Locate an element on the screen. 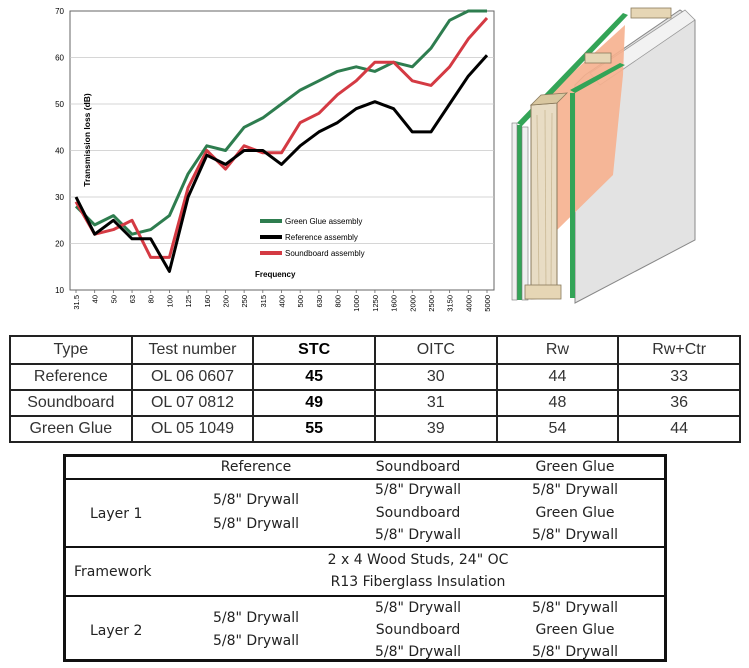  cell-stc: 49 is located at coordinates (314, 403).